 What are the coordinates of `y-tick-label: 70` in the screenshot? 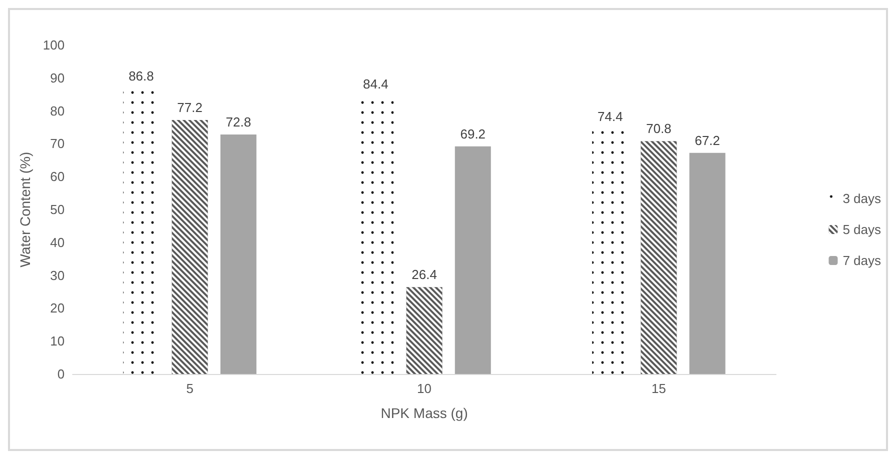 It's located at (57, 144).